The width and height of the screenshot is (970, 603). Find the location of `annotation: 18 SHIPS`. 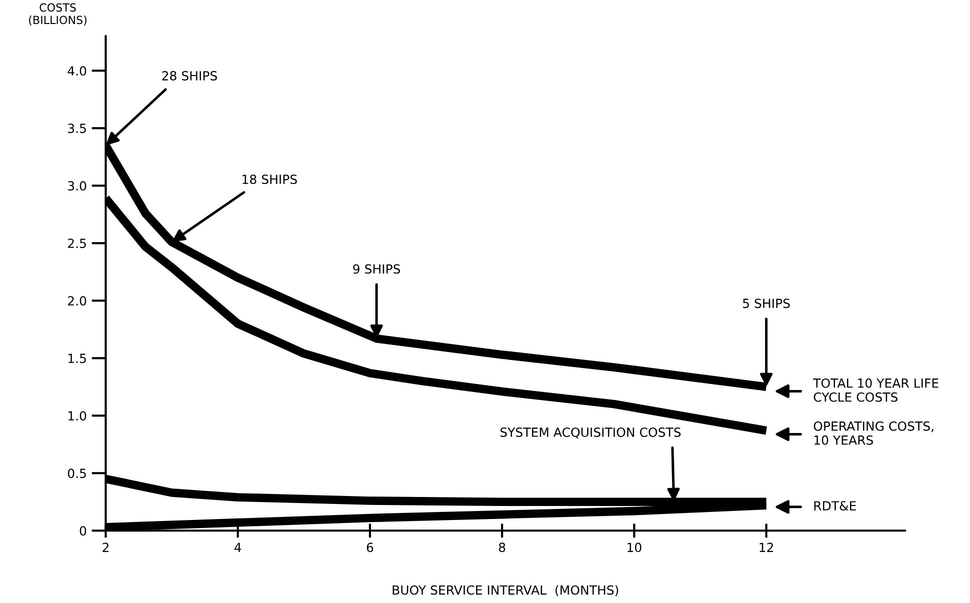

annotation: 18 SHIPS is located at coordinates (269, 179).